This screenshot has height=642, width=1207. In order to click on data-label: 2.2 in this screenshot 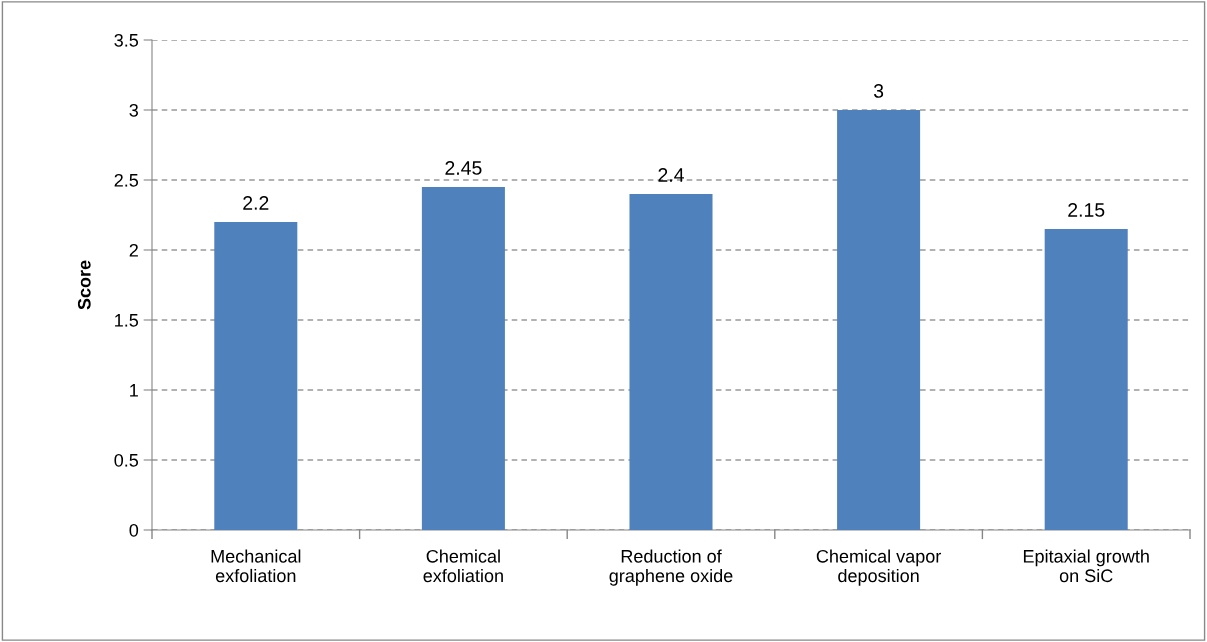, I will do `click(256, 203)`.